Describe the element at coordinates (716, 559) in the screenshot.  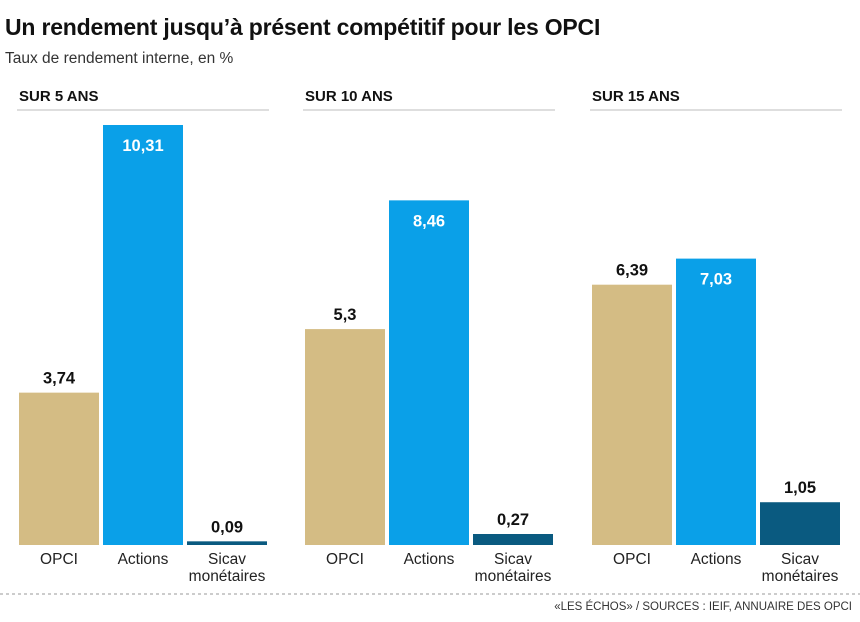
I see `category-label-3-2: Actions` at that location.